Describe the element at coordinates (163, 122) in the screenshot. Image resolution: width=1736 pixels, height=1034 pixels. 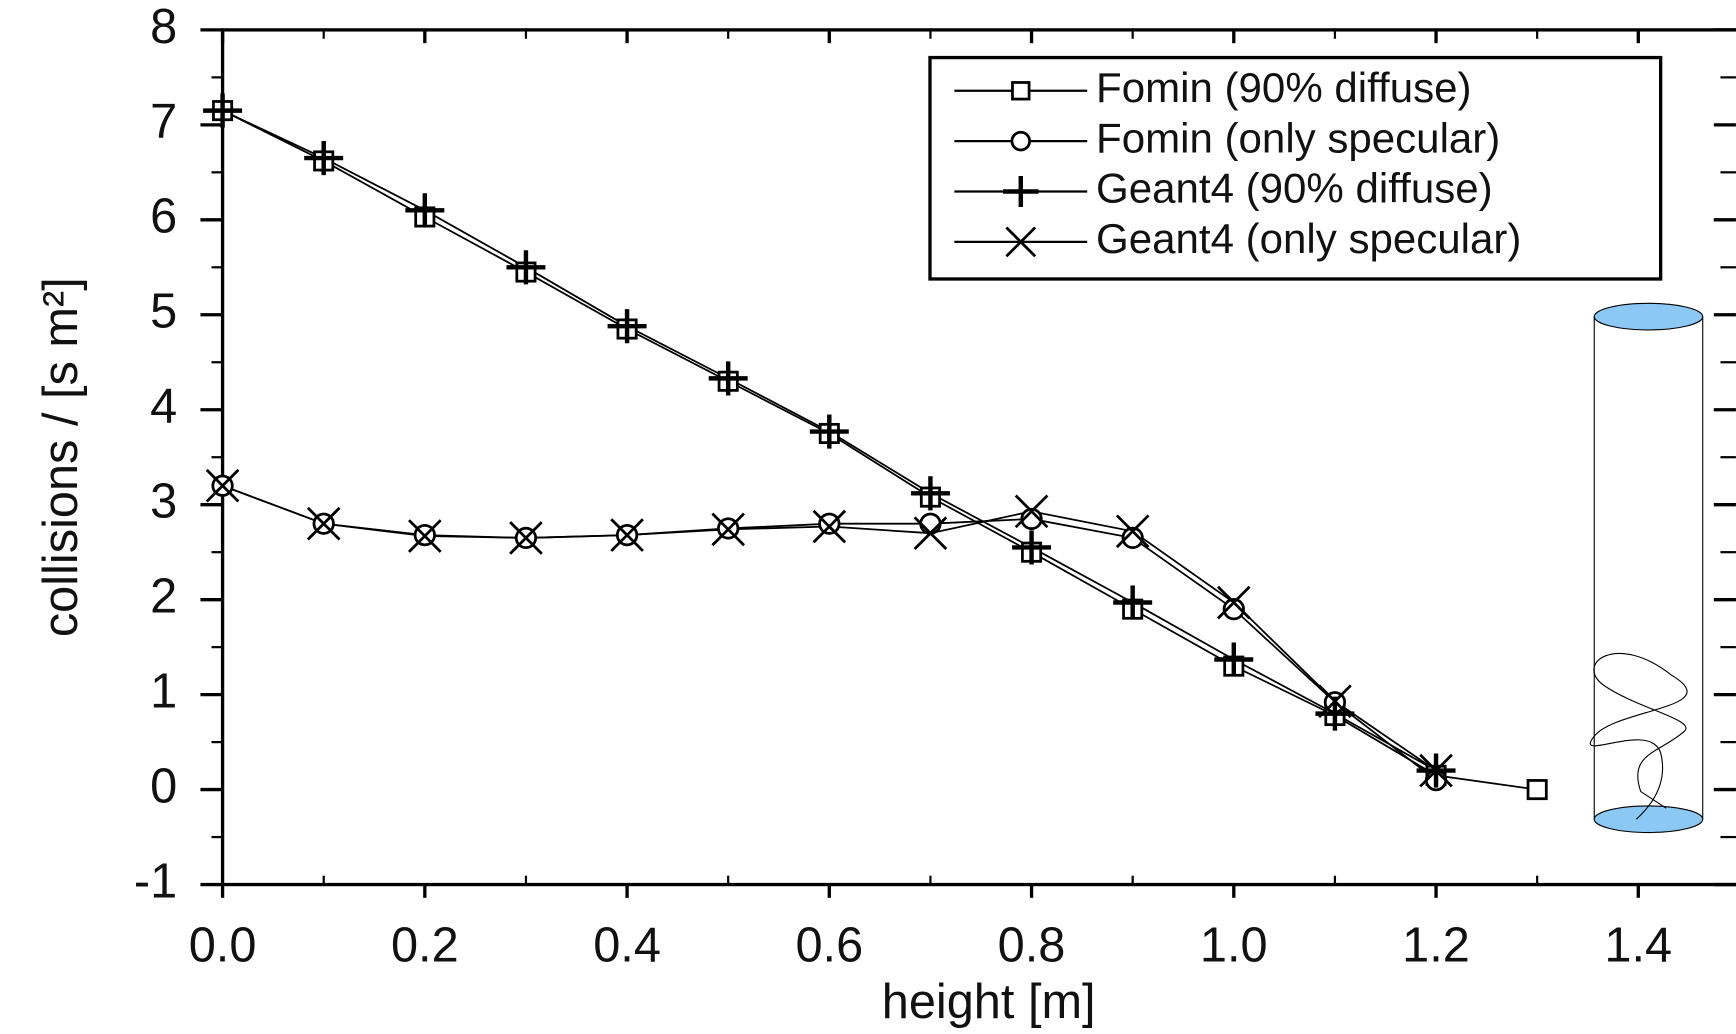
I see `y-tick-label: 7` at that location.